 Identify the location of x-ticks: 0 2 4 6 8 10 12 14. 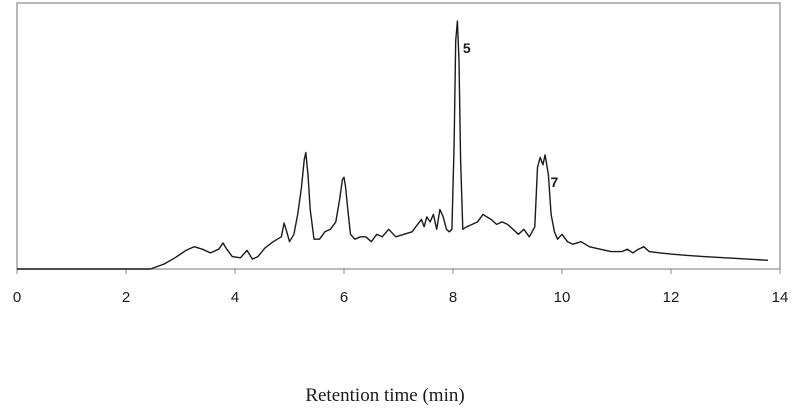
(401, 287).